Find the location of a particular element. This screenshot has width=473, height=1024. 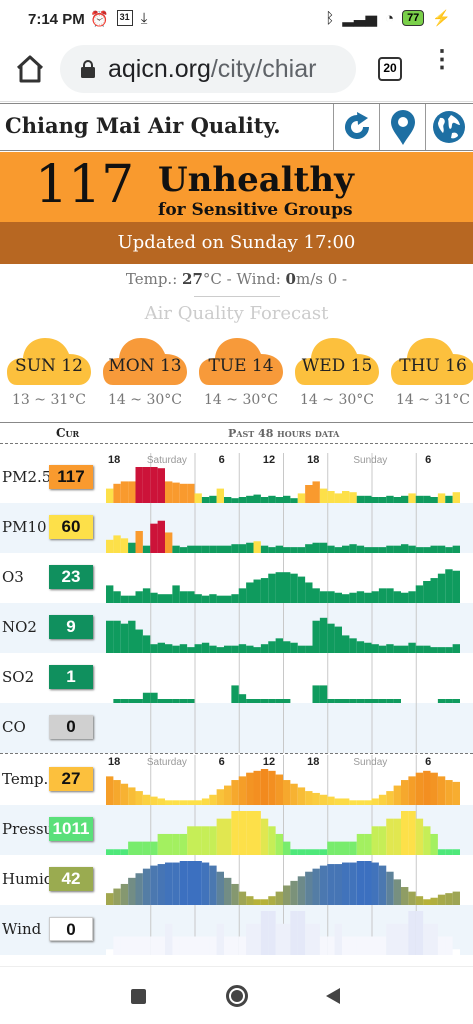

refresh-button is located at coordinates (356, 127).